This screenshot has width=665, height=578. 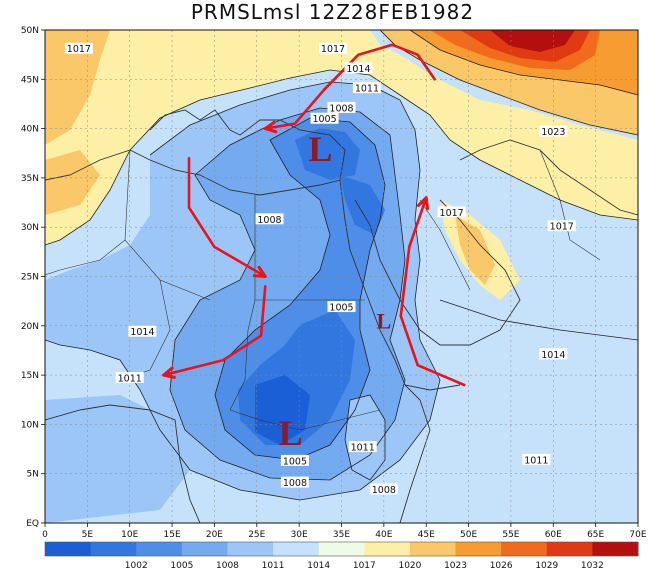 I want to click on legend-label: 1005, so click(x=181, y=566).